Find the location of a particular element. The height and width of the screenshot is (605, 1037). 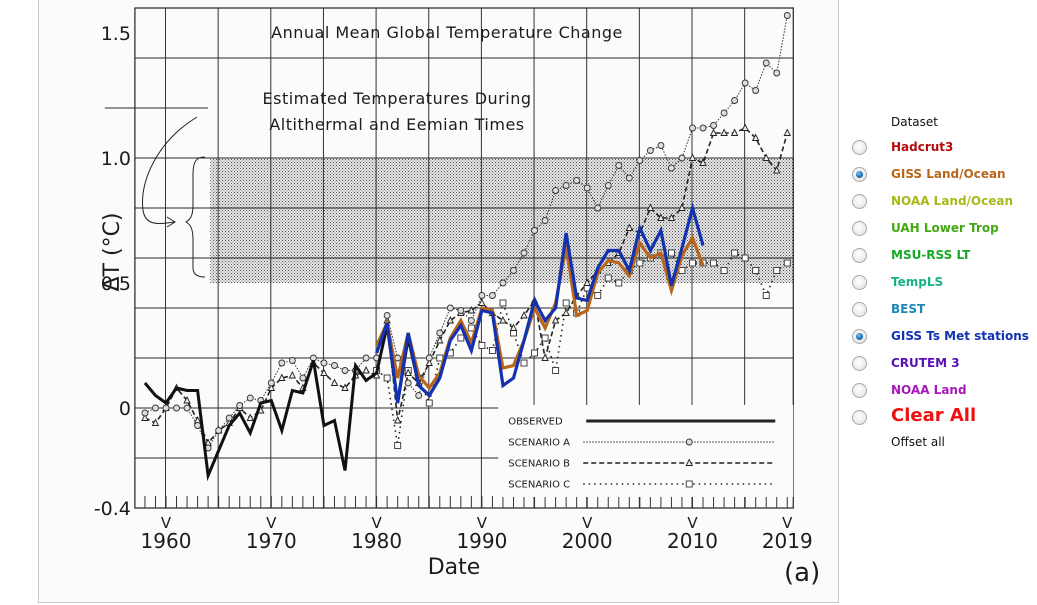

dataset-label: Hadcrut3 is located at coordinates (922, 147).